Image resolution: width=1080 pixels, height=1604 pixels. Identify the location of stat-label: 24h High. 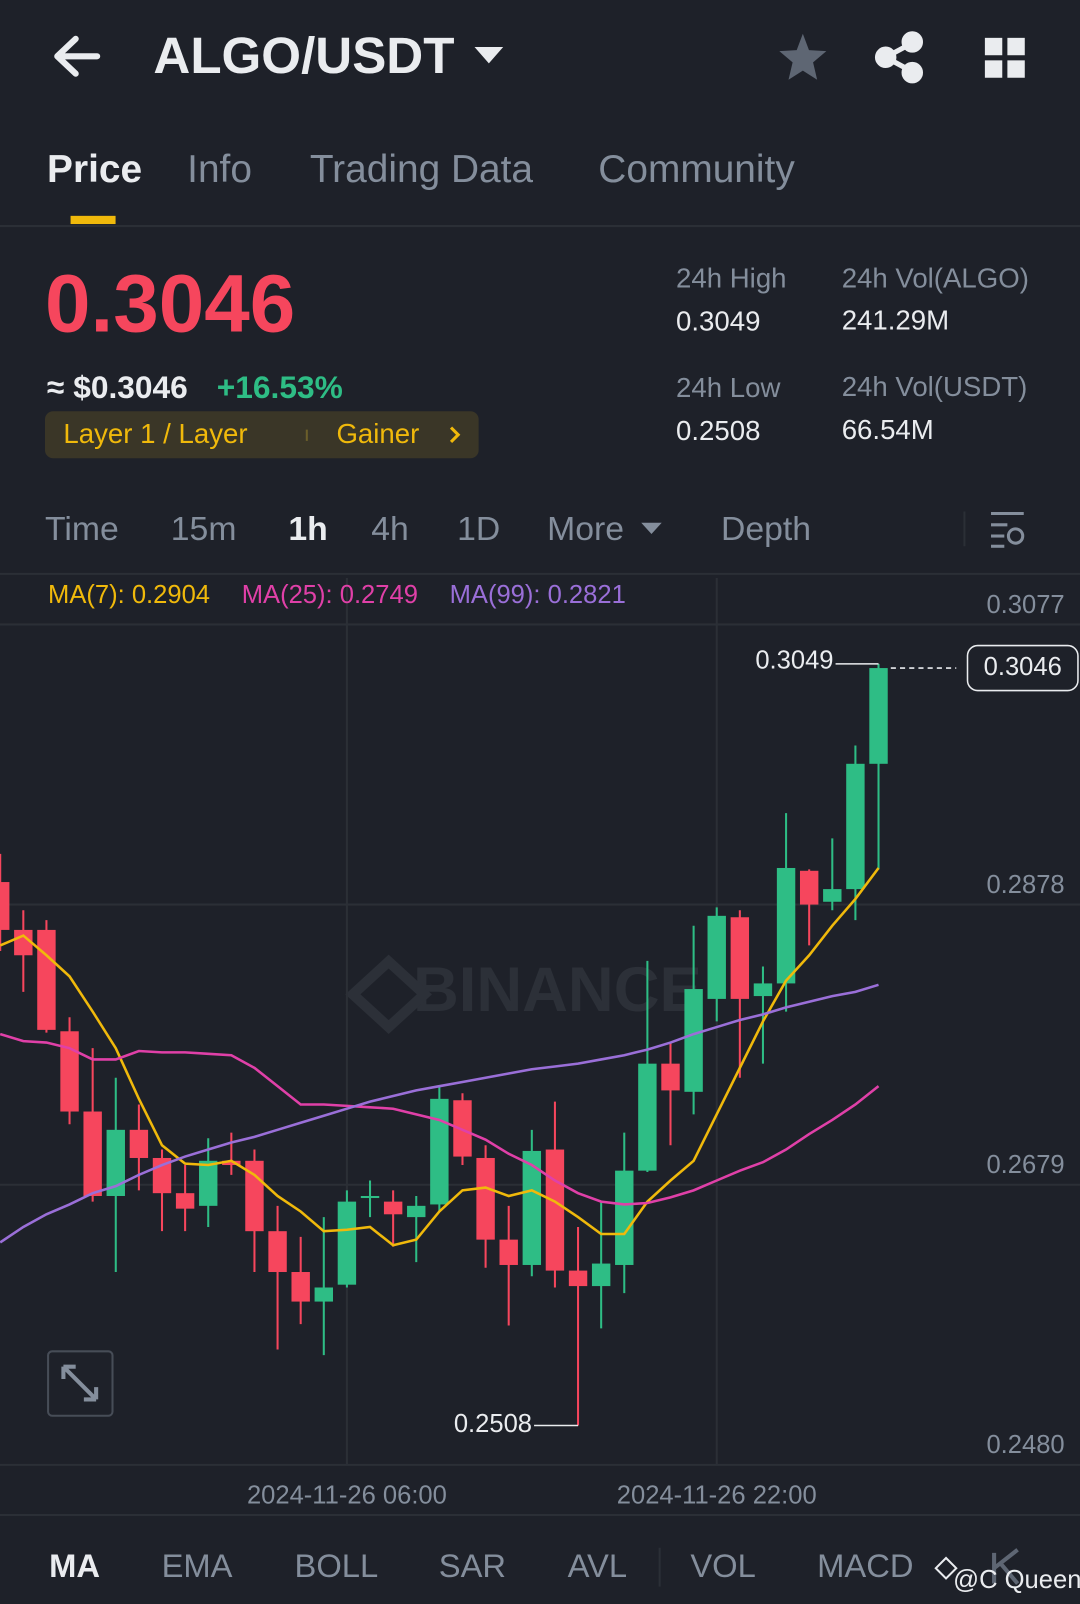
(731, 278).